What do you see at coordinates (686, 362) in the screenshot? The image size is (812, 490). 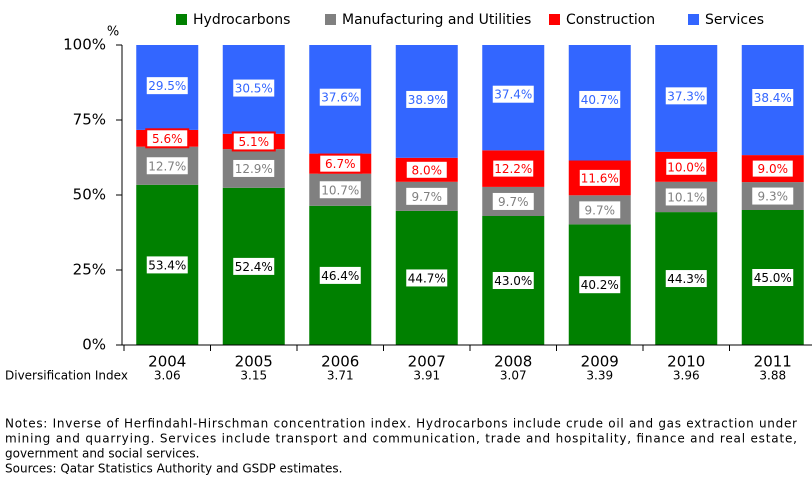 I see `x-tick-label: 2010` at bounding box center [686, 362].